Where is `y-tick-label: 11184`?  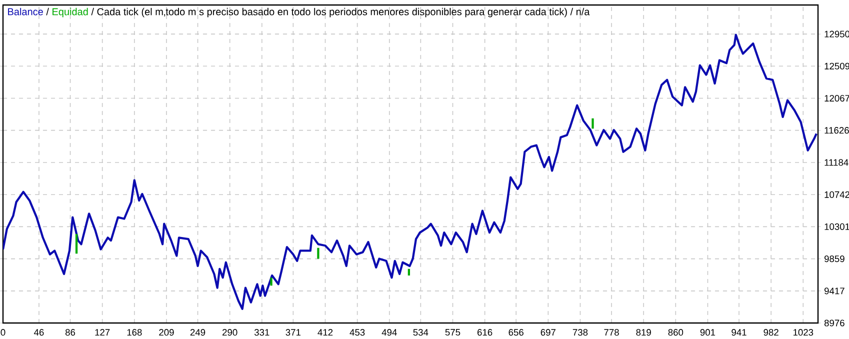 y-tick-label: 11184 is located at coordinates (836, 162).